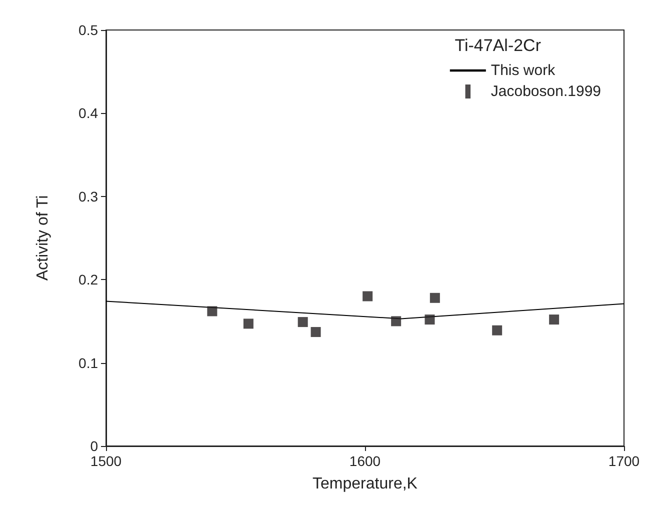 This screenshot has width=654, height=512. What do you see at coordinates (106, 461) in the screenshot?
I see `x-tick-label: 1500` at bounding box center [106, 461].